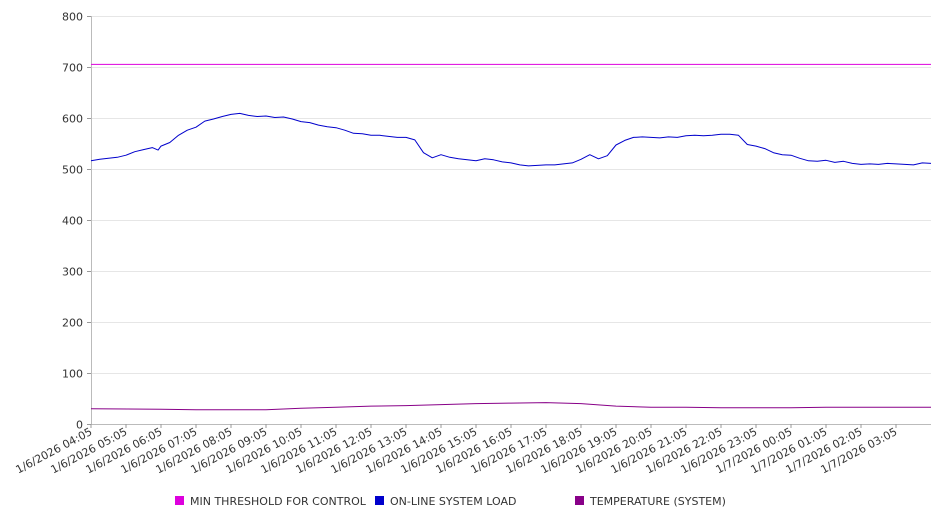  I want to click on y-tick-label: 700, so click(72, 68).